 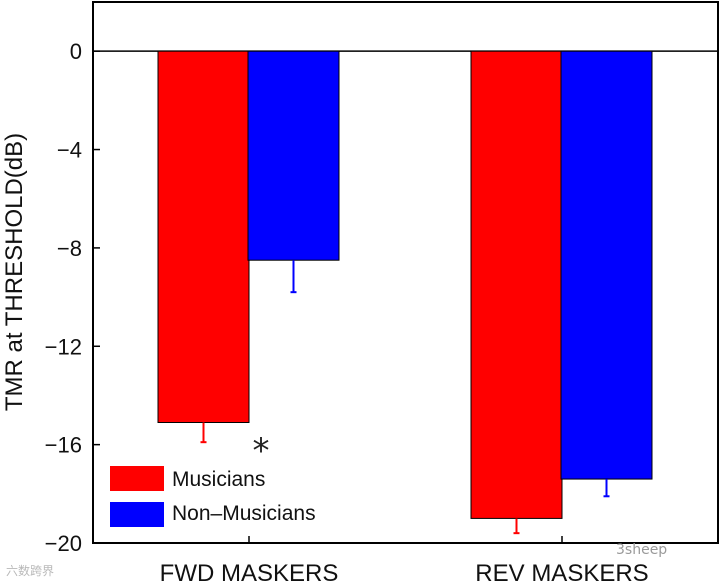 I want to click on legend-swatch-non-musicians, so click(x=137, y=514).